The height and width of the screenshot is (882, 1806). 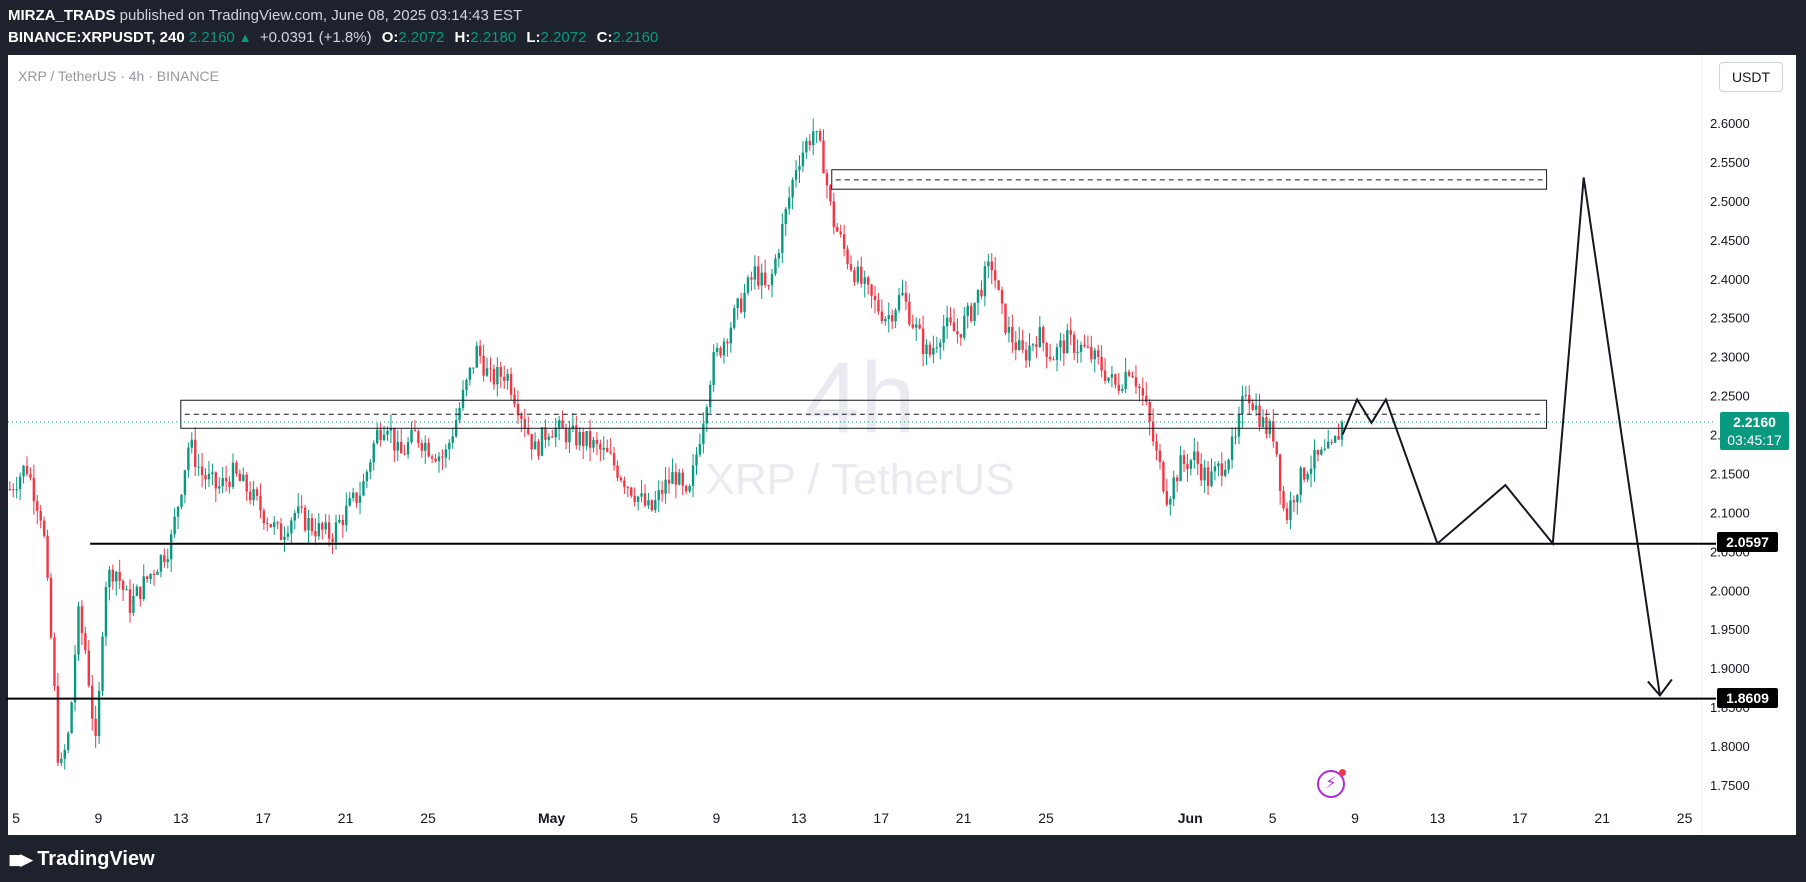 What do you see at coordinates (864, 414) in the screenshot?
I see `resistance-zone` at bounding box center [864, 414].